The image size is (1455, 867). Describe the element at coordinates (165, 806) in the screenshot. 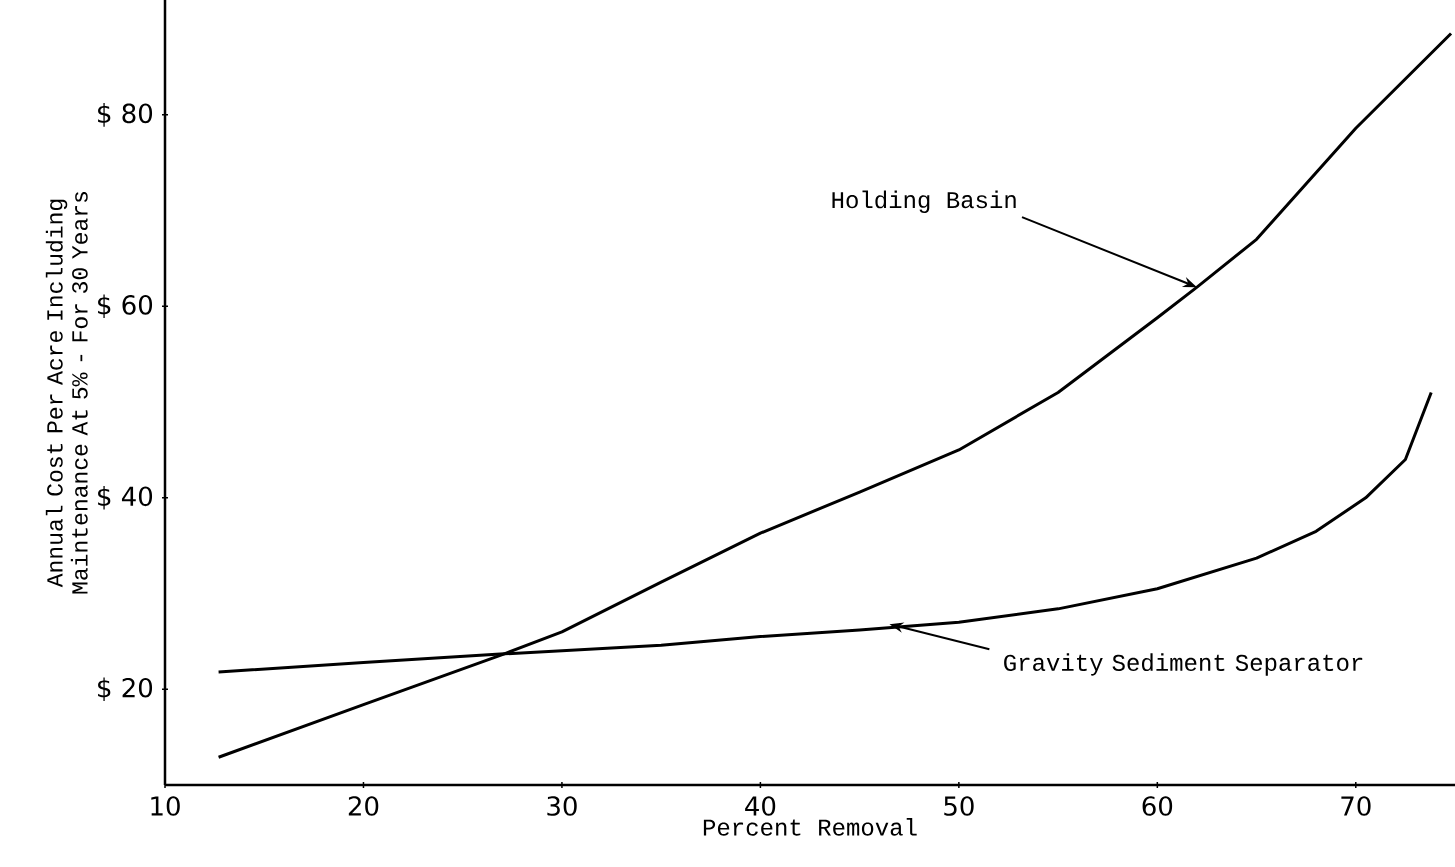

I see `x-tick-label: 10` at that location.